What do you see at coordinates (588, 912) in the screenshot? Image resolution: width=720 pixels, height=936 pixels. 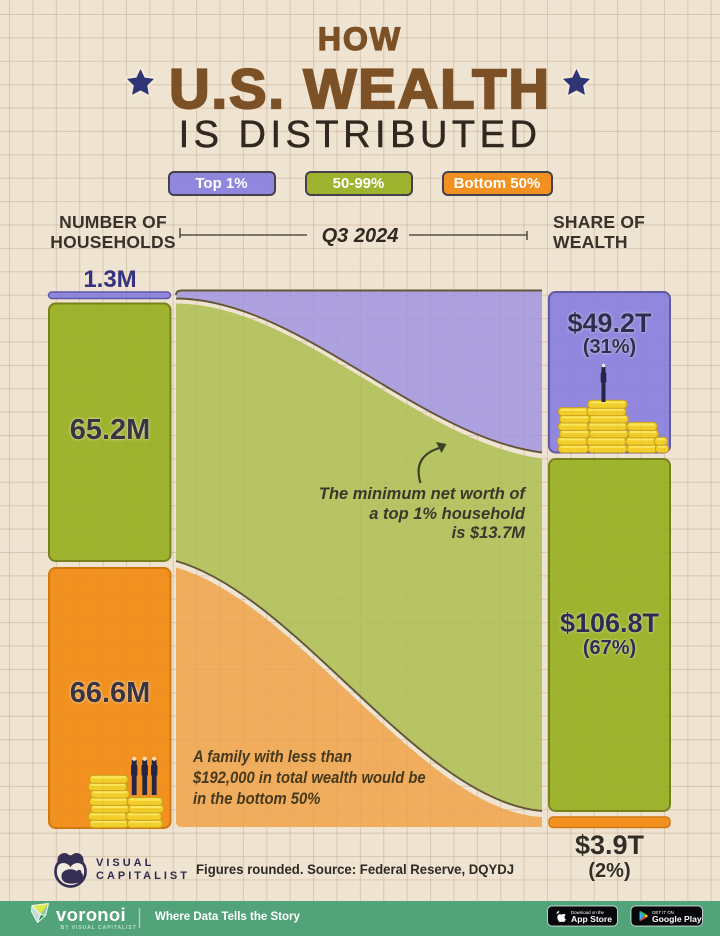 I see `svg-text: Download on the` at bounding box center [588, 912].